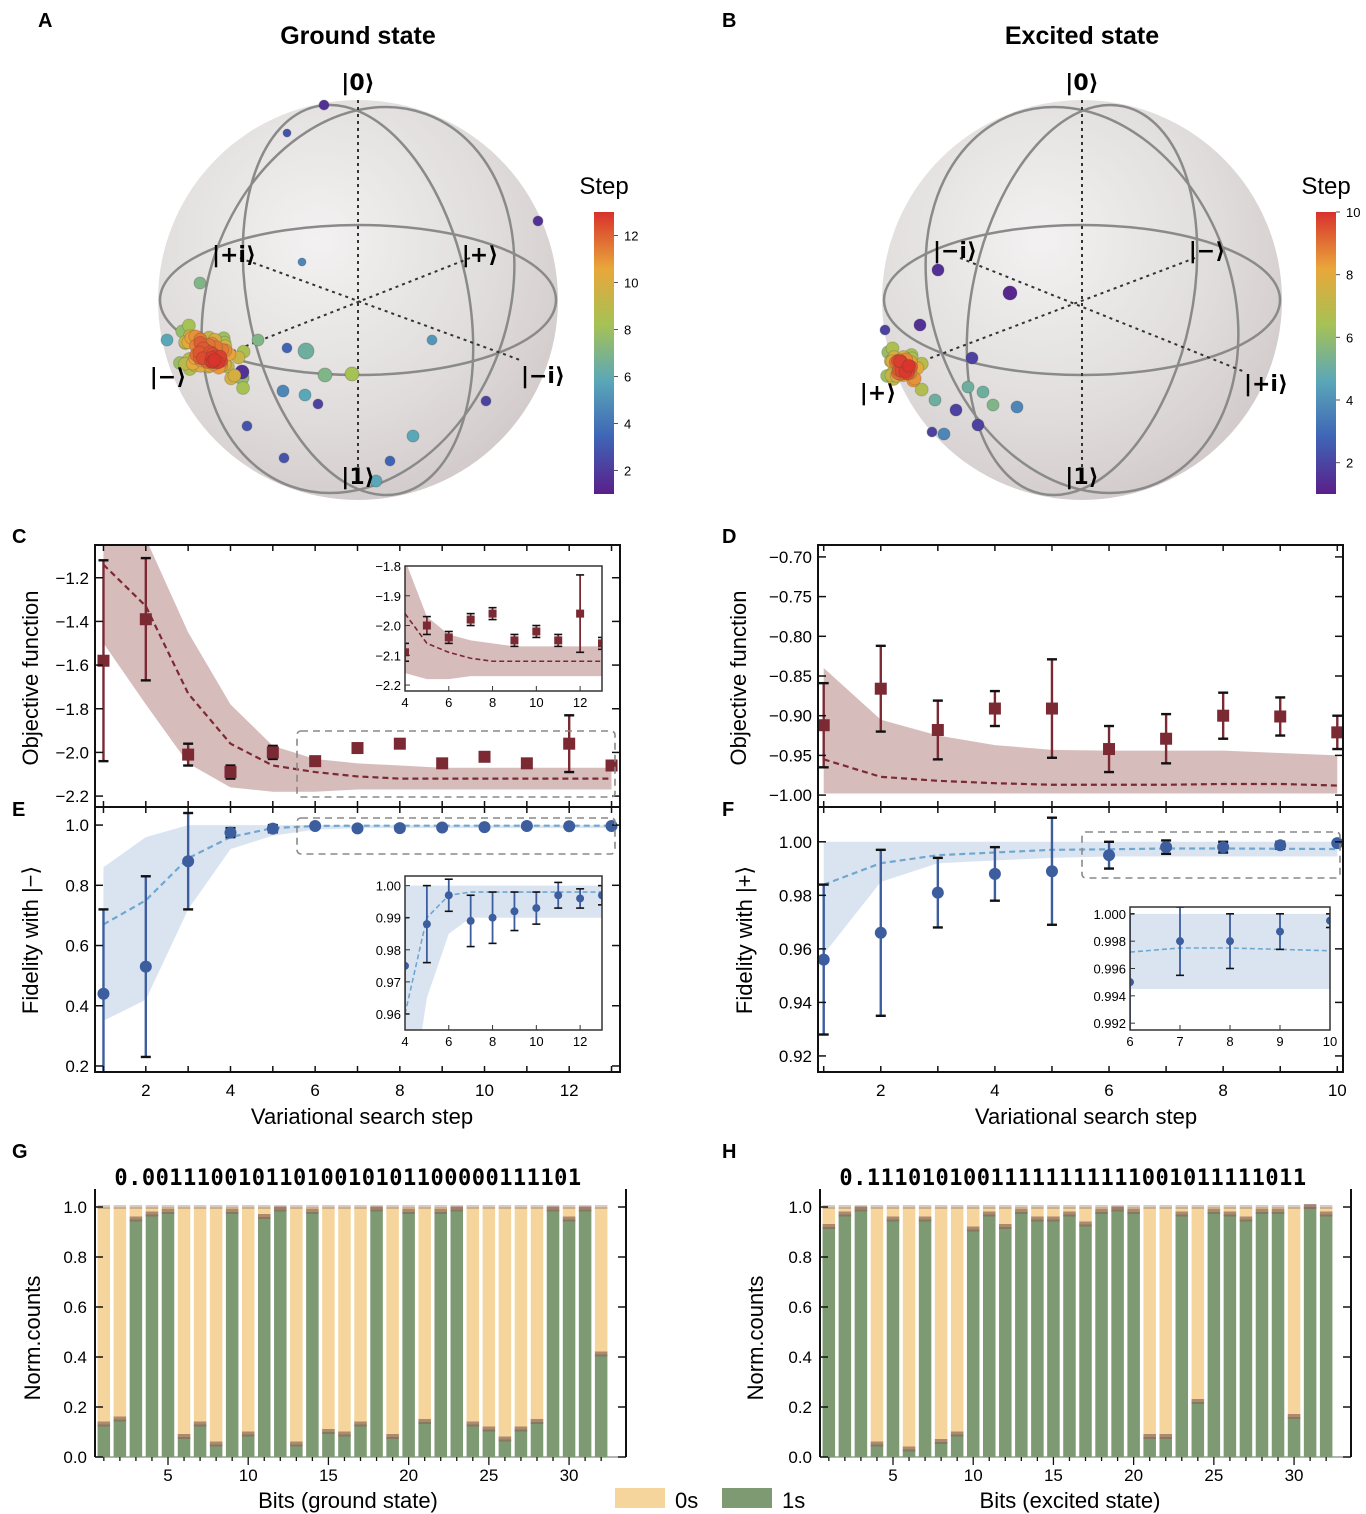 This screenshot has height=1514, width=1366. What do you see at coordinates (951, 352) in the screenshot?
I see `sphere-b-points` at bounding box center [951, 352].